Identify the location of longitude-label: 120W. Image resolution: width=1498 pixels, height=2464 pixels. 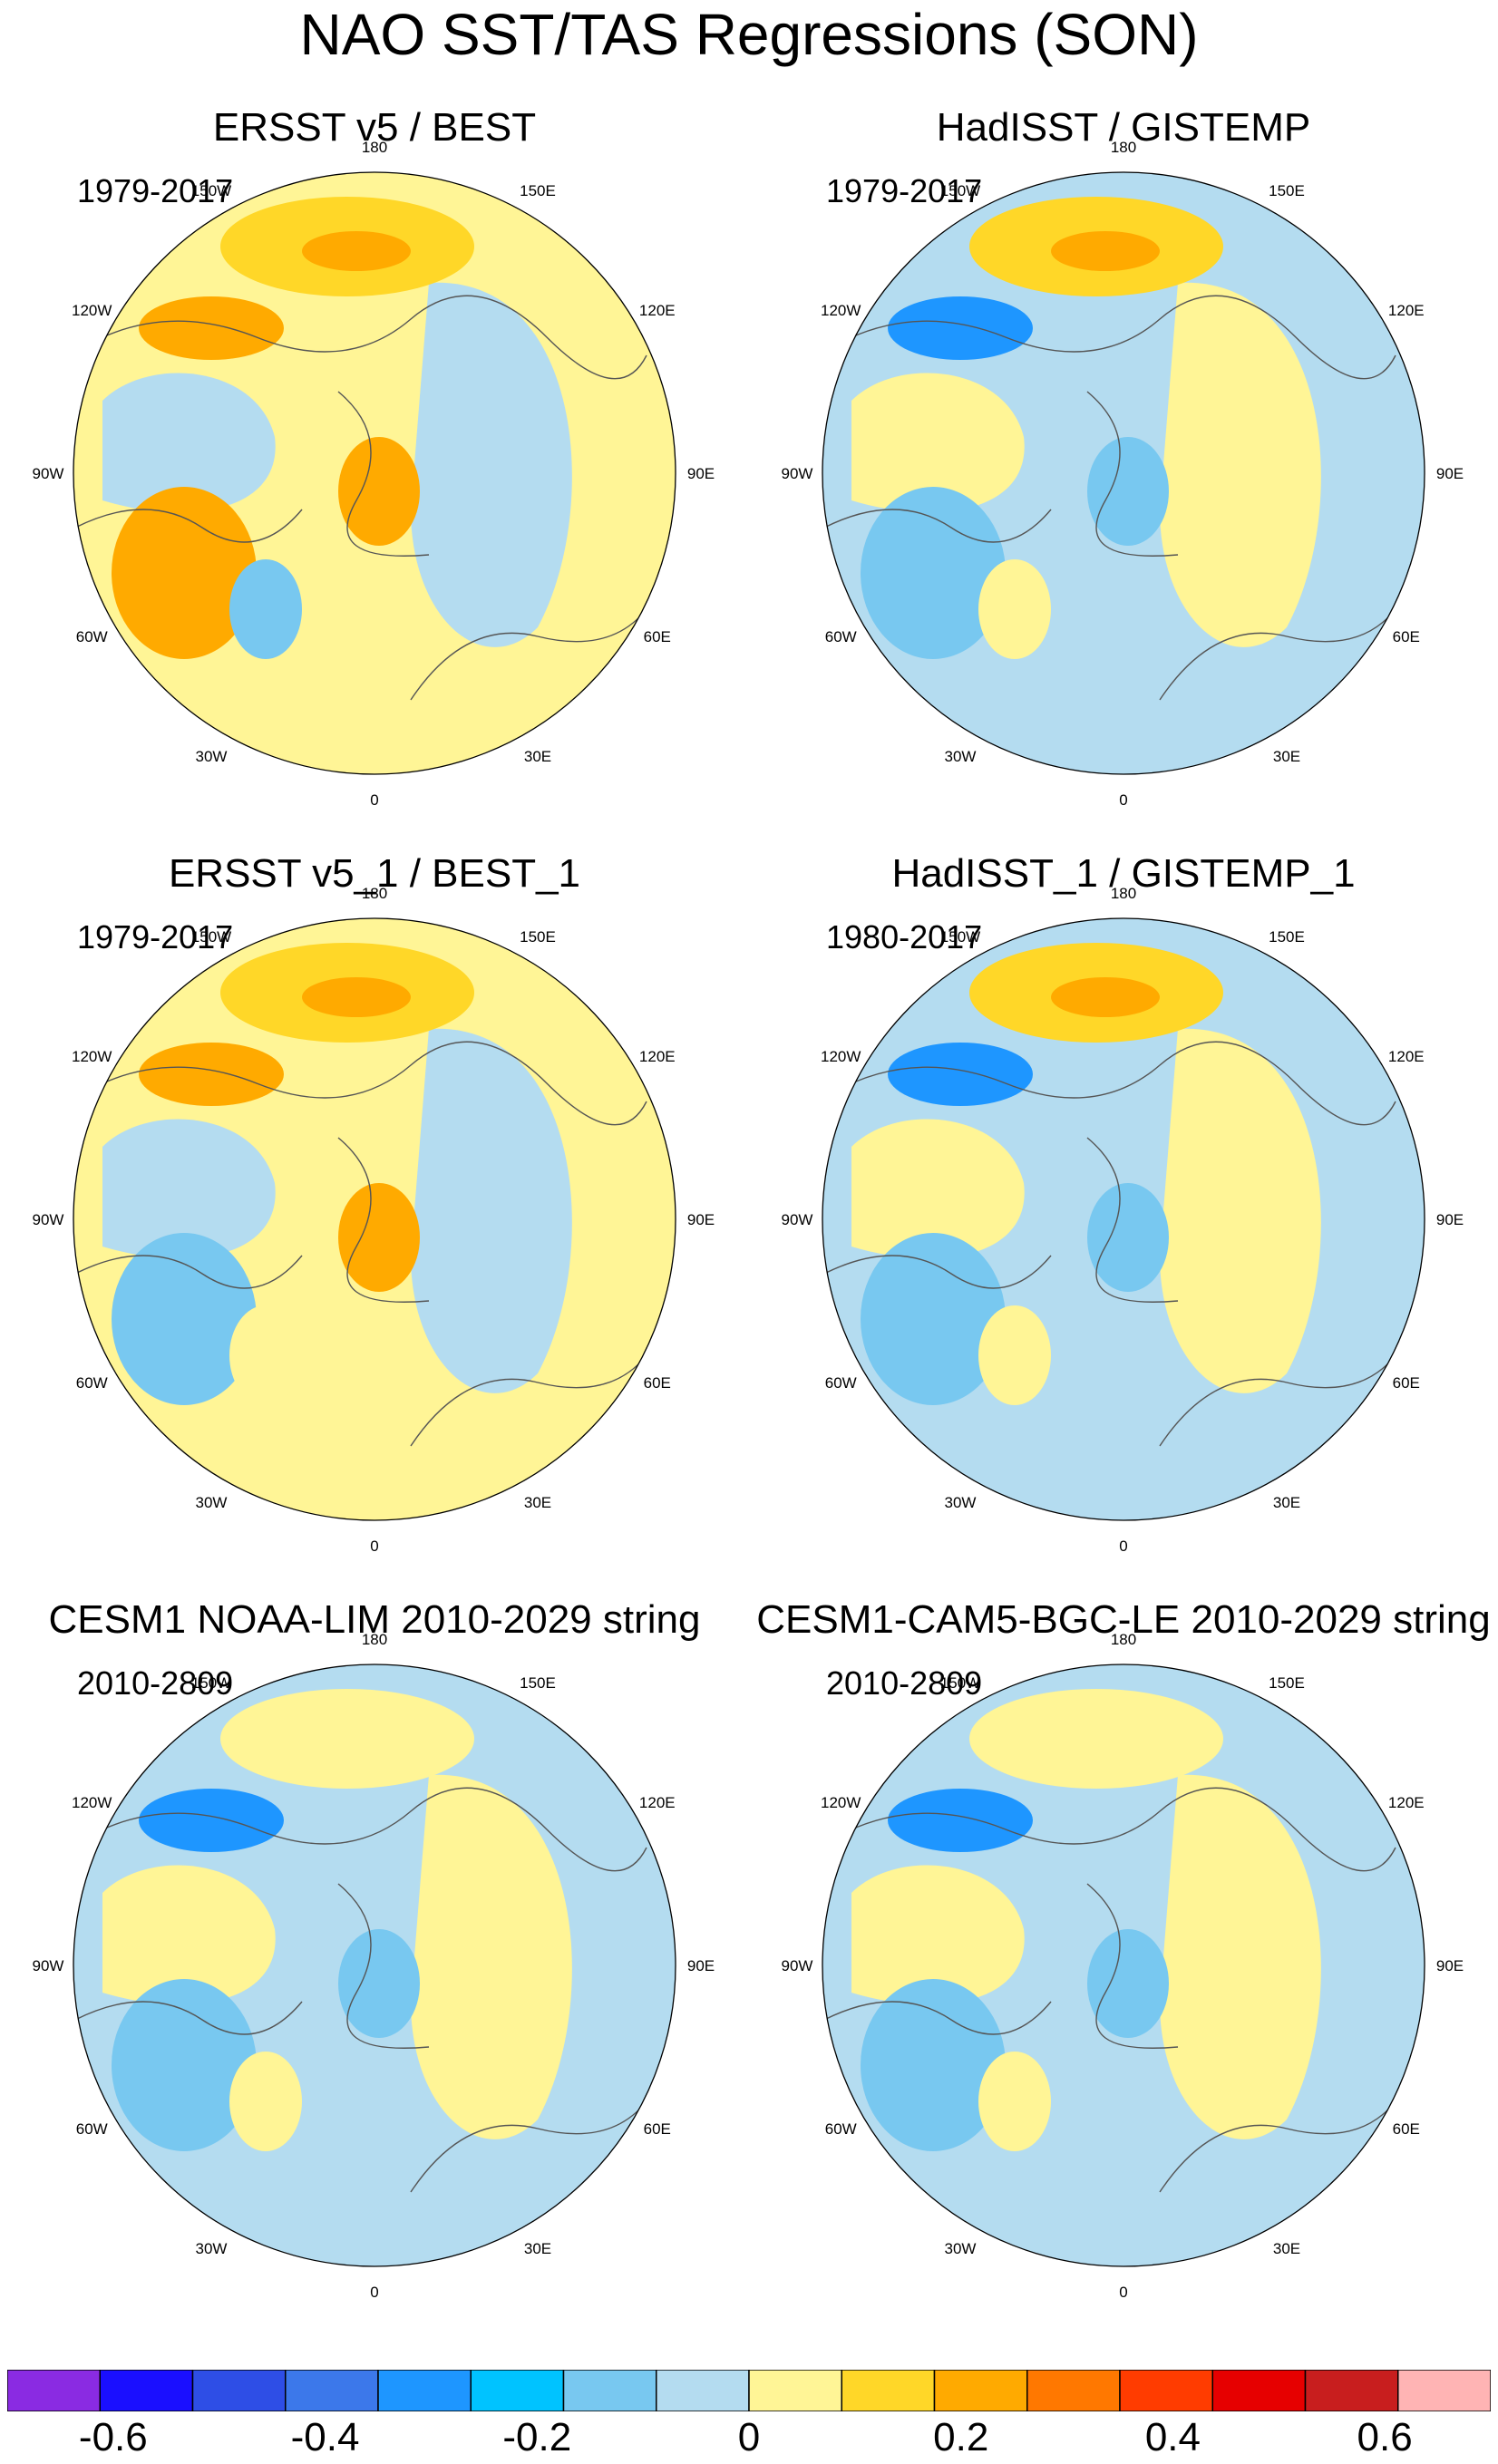
(92, 1802).